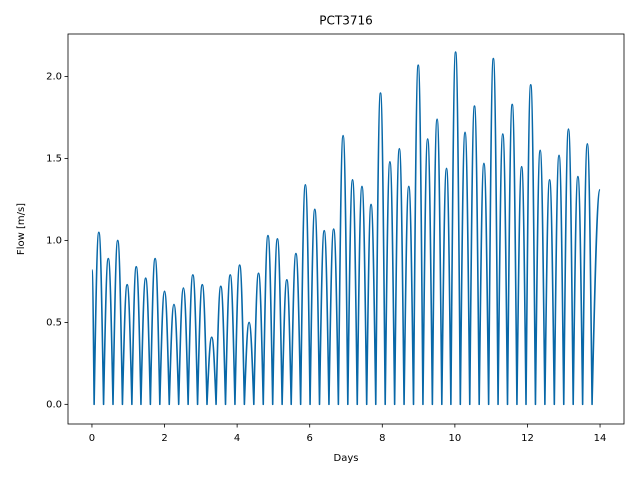 The image size is (640, 480). Describe the element at coordinates (345, 21) in the screenshot. I see `chart-title: PCT3716` at that location.